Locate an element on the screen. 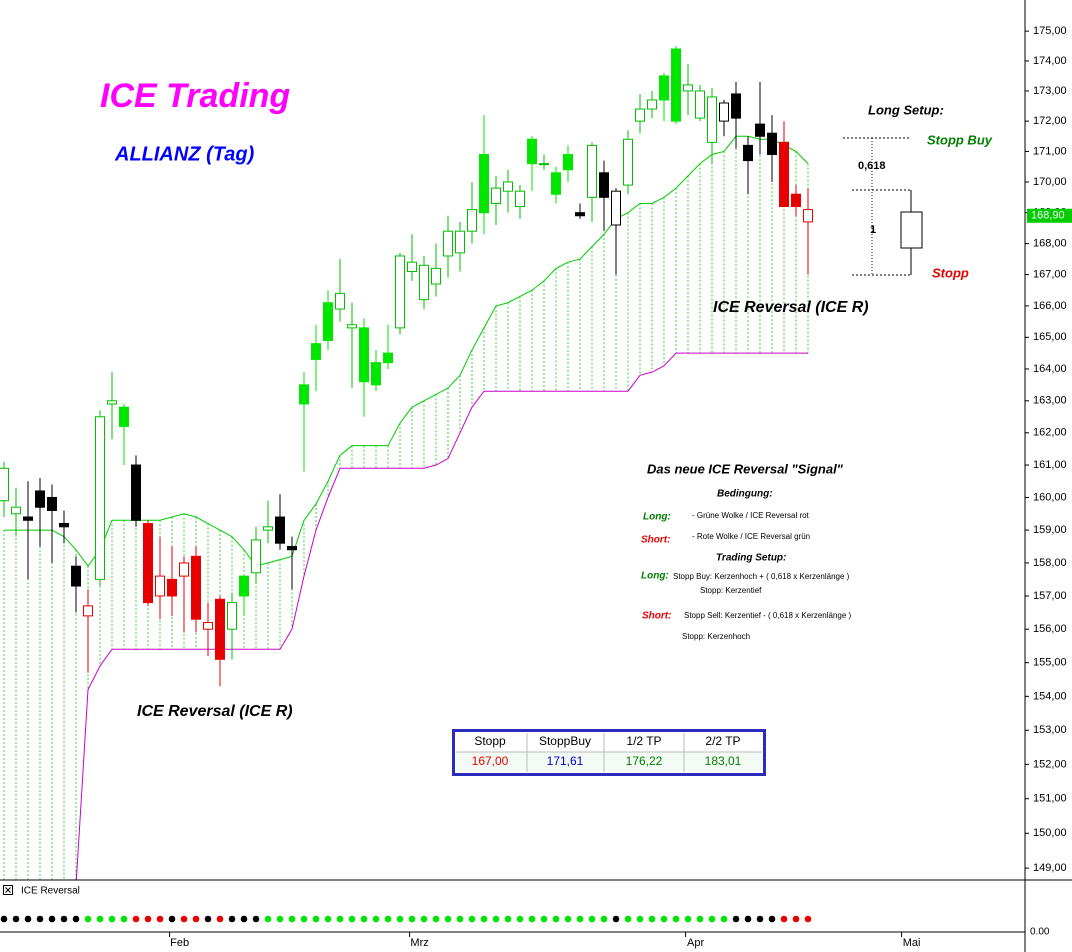  example-candle is located at coordinates (911, 230).